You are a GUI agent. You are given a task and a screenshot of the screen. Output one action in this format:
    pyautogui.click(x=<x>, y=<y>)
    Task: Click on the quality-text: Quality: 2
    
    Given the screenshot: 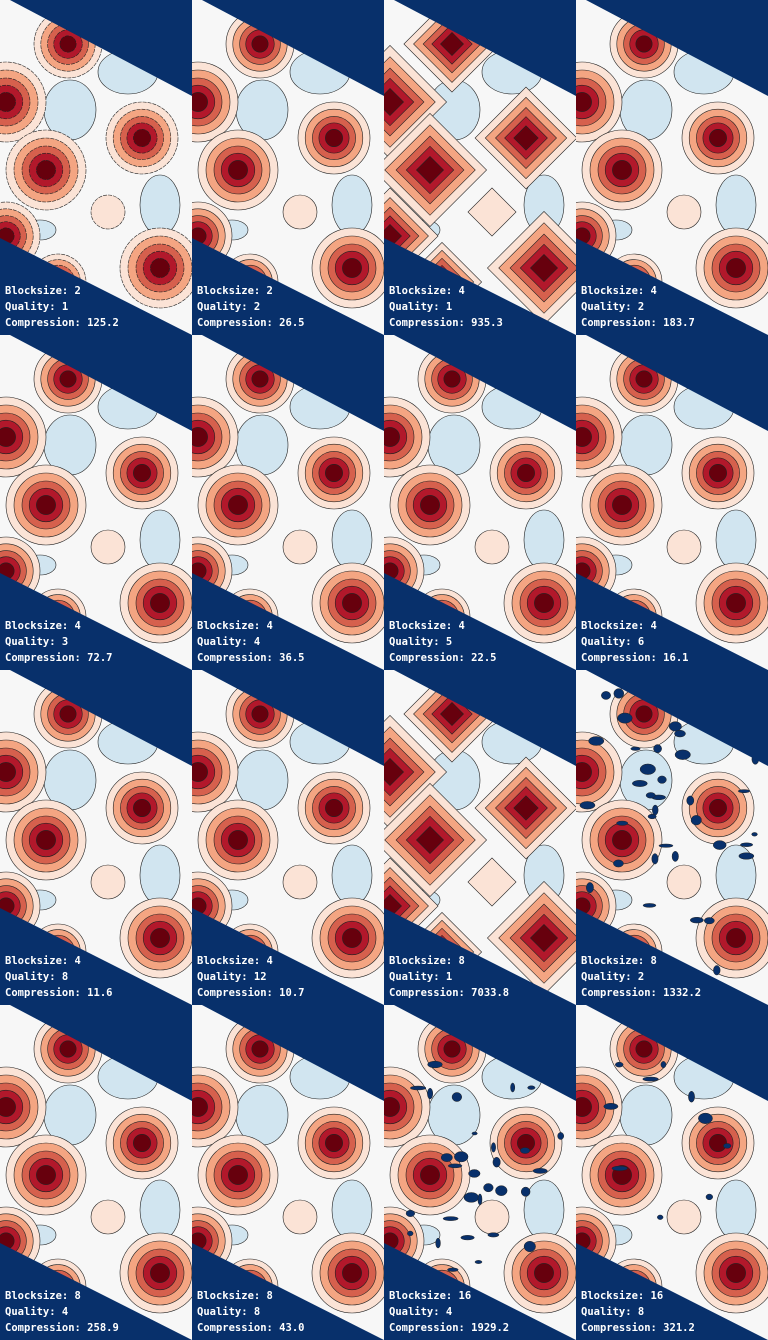 What is the action you would take?
    pyautogui.click(x=613, y=307)
    